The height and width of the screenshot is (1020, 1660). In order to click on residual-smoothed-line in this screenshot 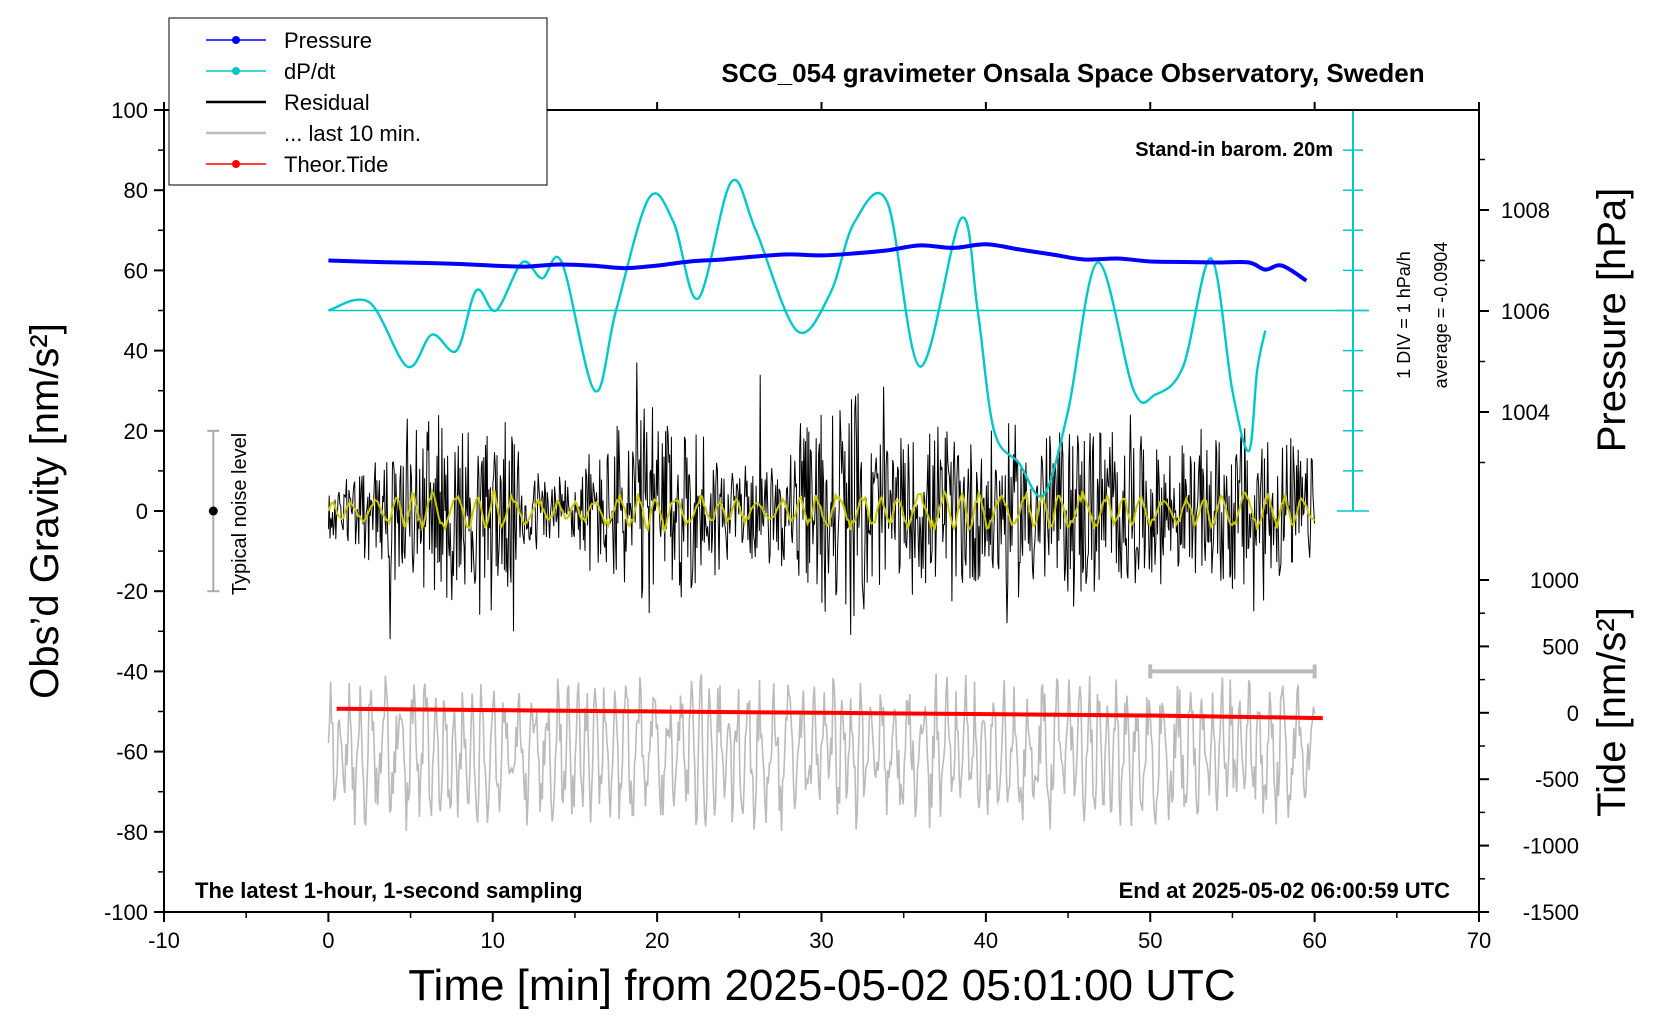, I will do `click(821, 511)`.